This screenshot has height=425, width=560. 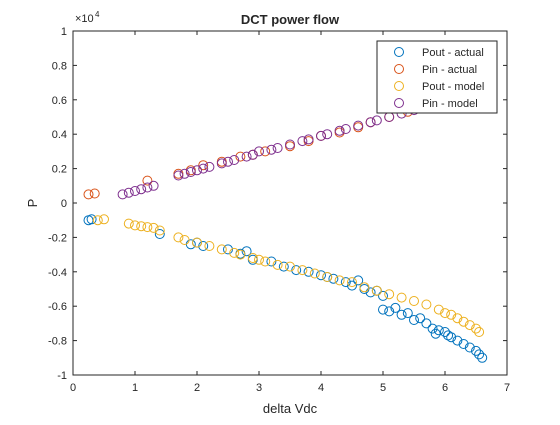 What do you see at coordinates (135, 388) in the screenshot?
I see `x-tick-label: 1` at bounding box center [135, 388].